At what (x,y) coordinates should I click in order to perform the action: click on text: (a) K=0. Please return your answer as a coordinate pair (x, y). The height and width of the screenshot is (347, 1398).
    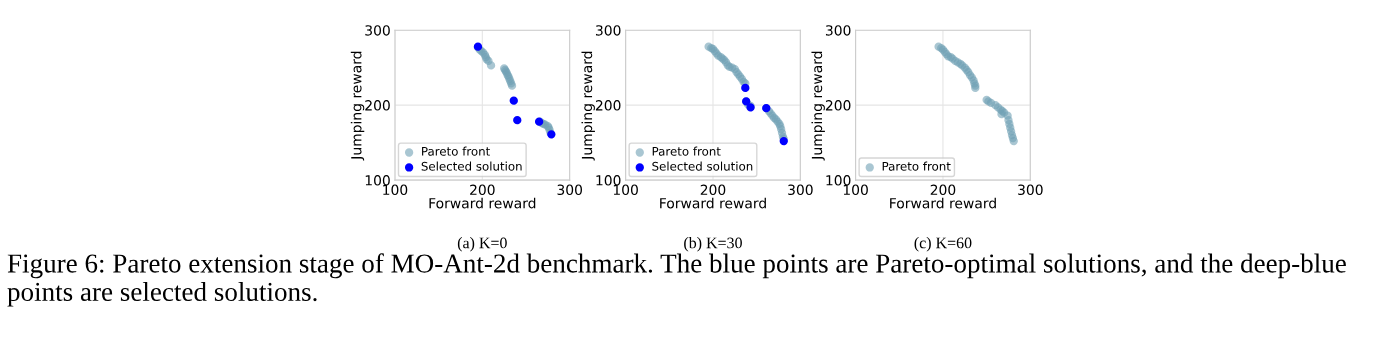
    Looking at the image, I should click on (482, 244).